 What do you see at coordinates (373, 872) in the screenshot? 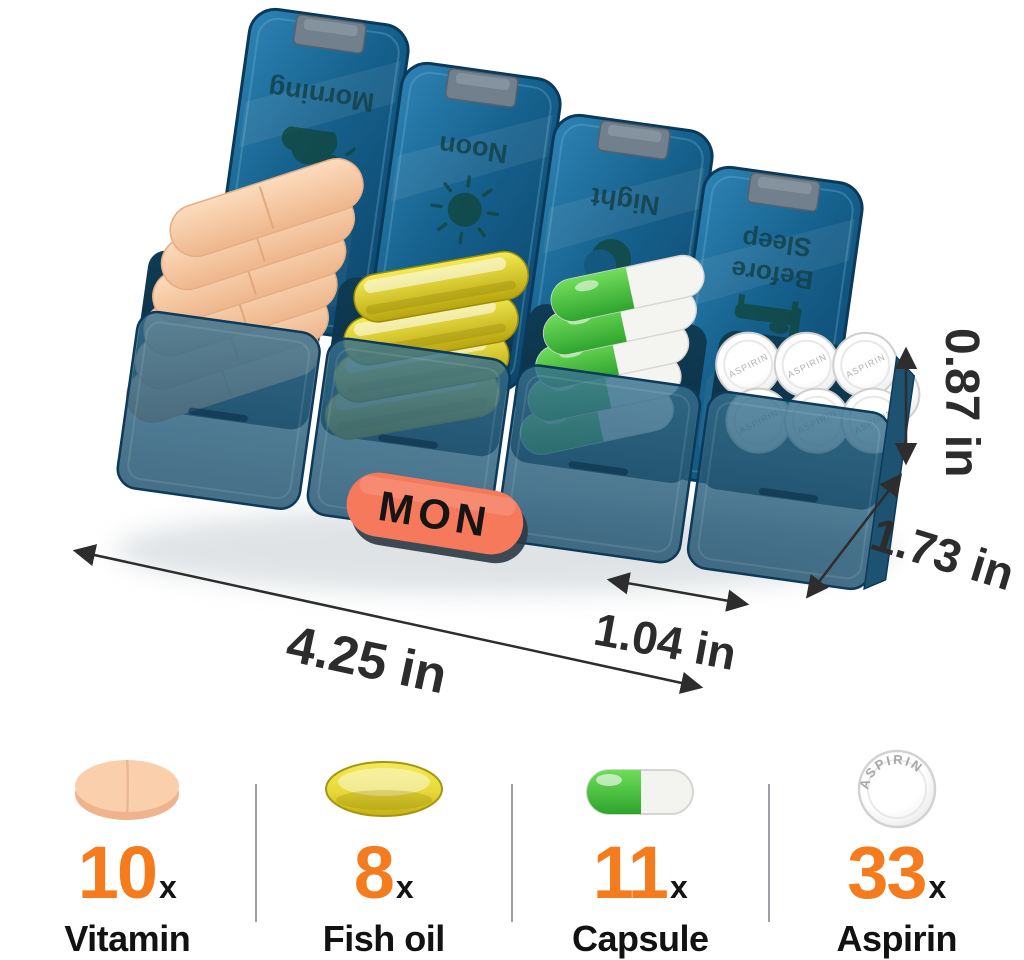
I see `fish-oil-count: 8` at bounding box center [373, 872].